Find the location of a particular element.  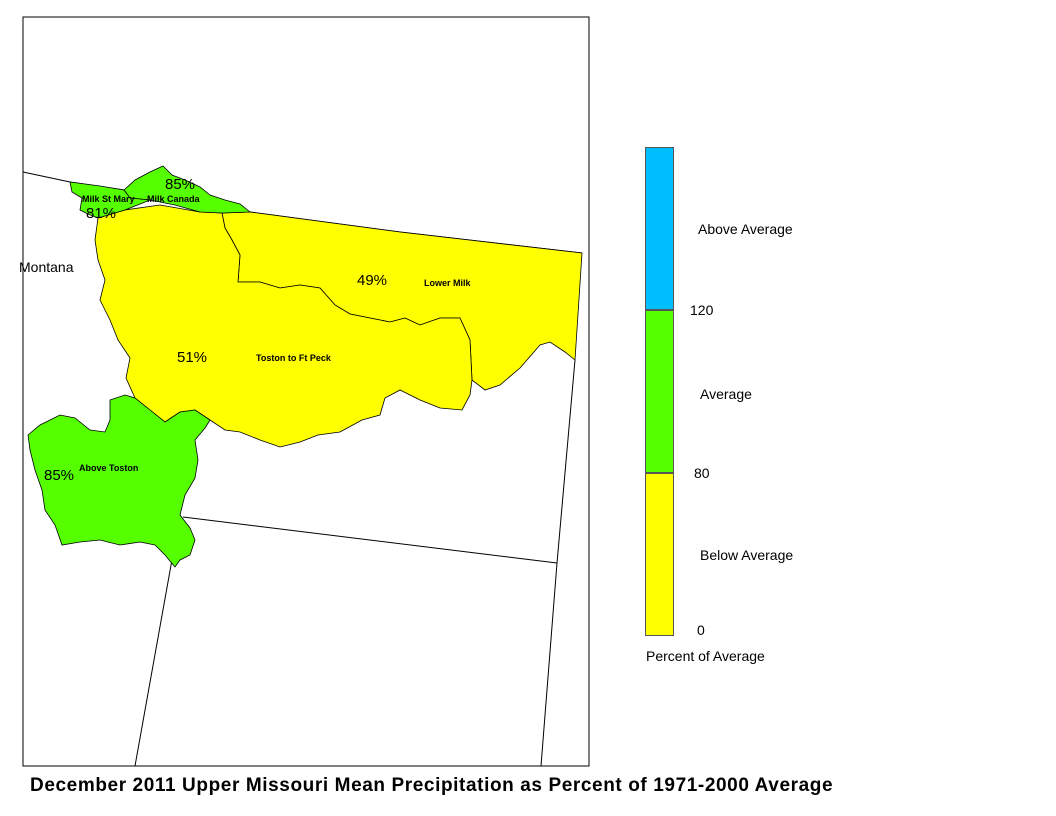

basin-percent-milk-st-mary: 81% is located at coordinates (101, 213).